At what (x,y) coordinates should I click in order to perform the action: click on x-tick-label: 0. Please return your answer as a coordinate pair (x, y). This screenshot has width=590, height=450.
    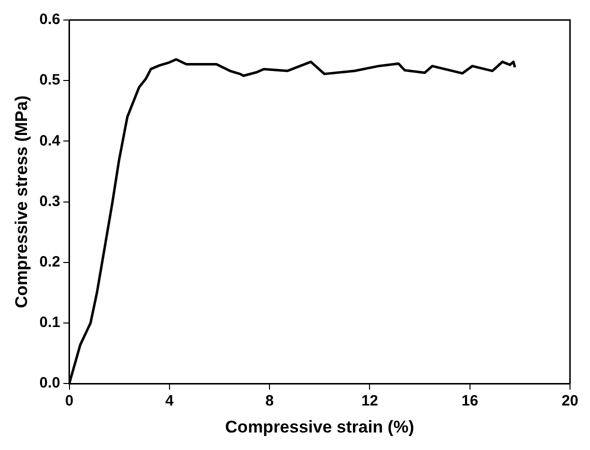
    Looking at the image, I should click on (69, 401).